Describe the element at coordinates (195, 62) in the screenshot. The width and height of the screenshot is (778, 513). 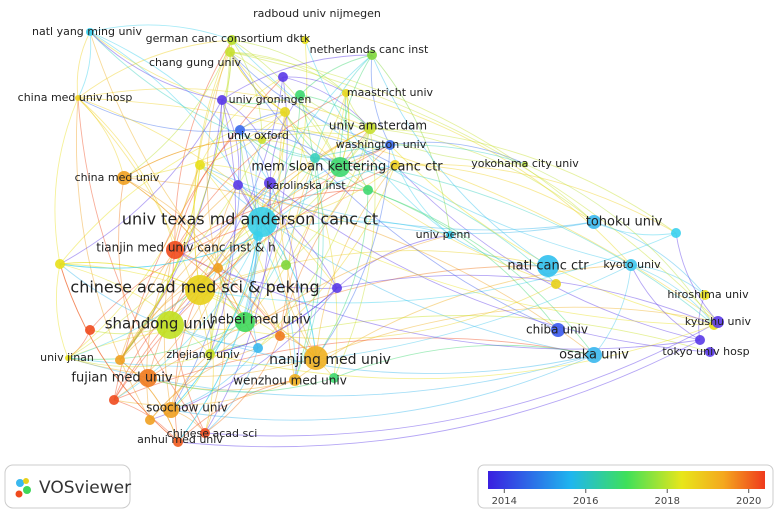
I see `node-label: chang gung univ` at that location.